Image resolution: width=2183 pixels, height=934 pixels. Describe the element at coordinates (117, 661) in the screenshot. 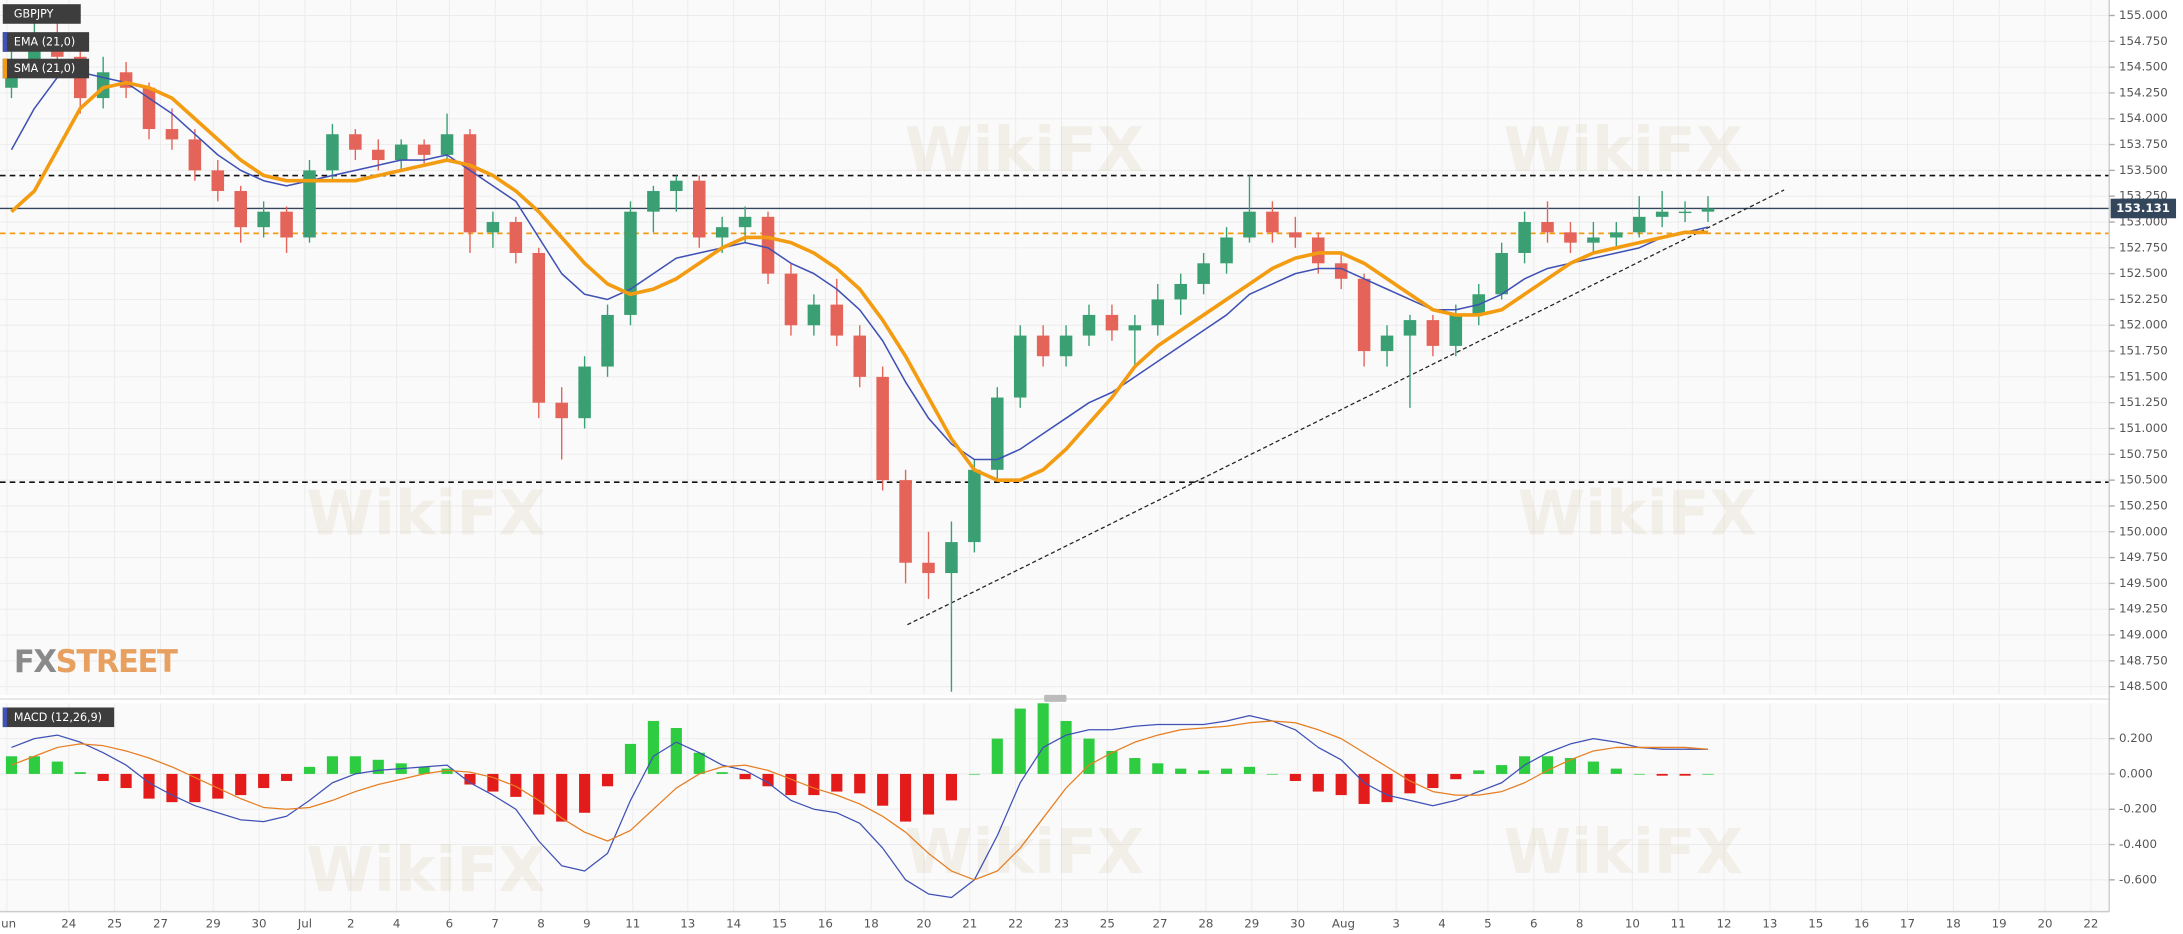

I see `logo-street: STREET` at that location.